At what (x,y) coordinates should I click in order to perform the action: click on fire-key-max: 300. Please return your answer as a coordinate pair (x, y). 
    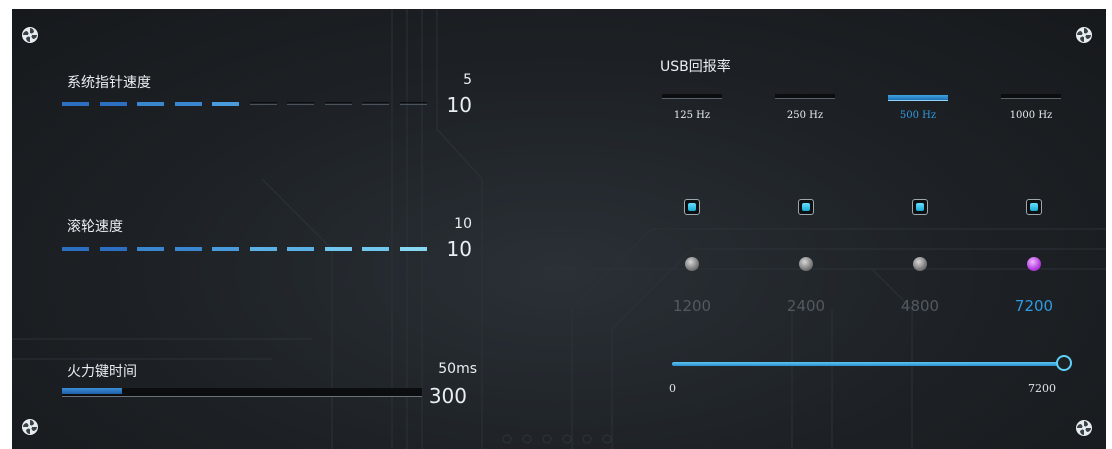
    Looking at the image, I should click on (447, 396).